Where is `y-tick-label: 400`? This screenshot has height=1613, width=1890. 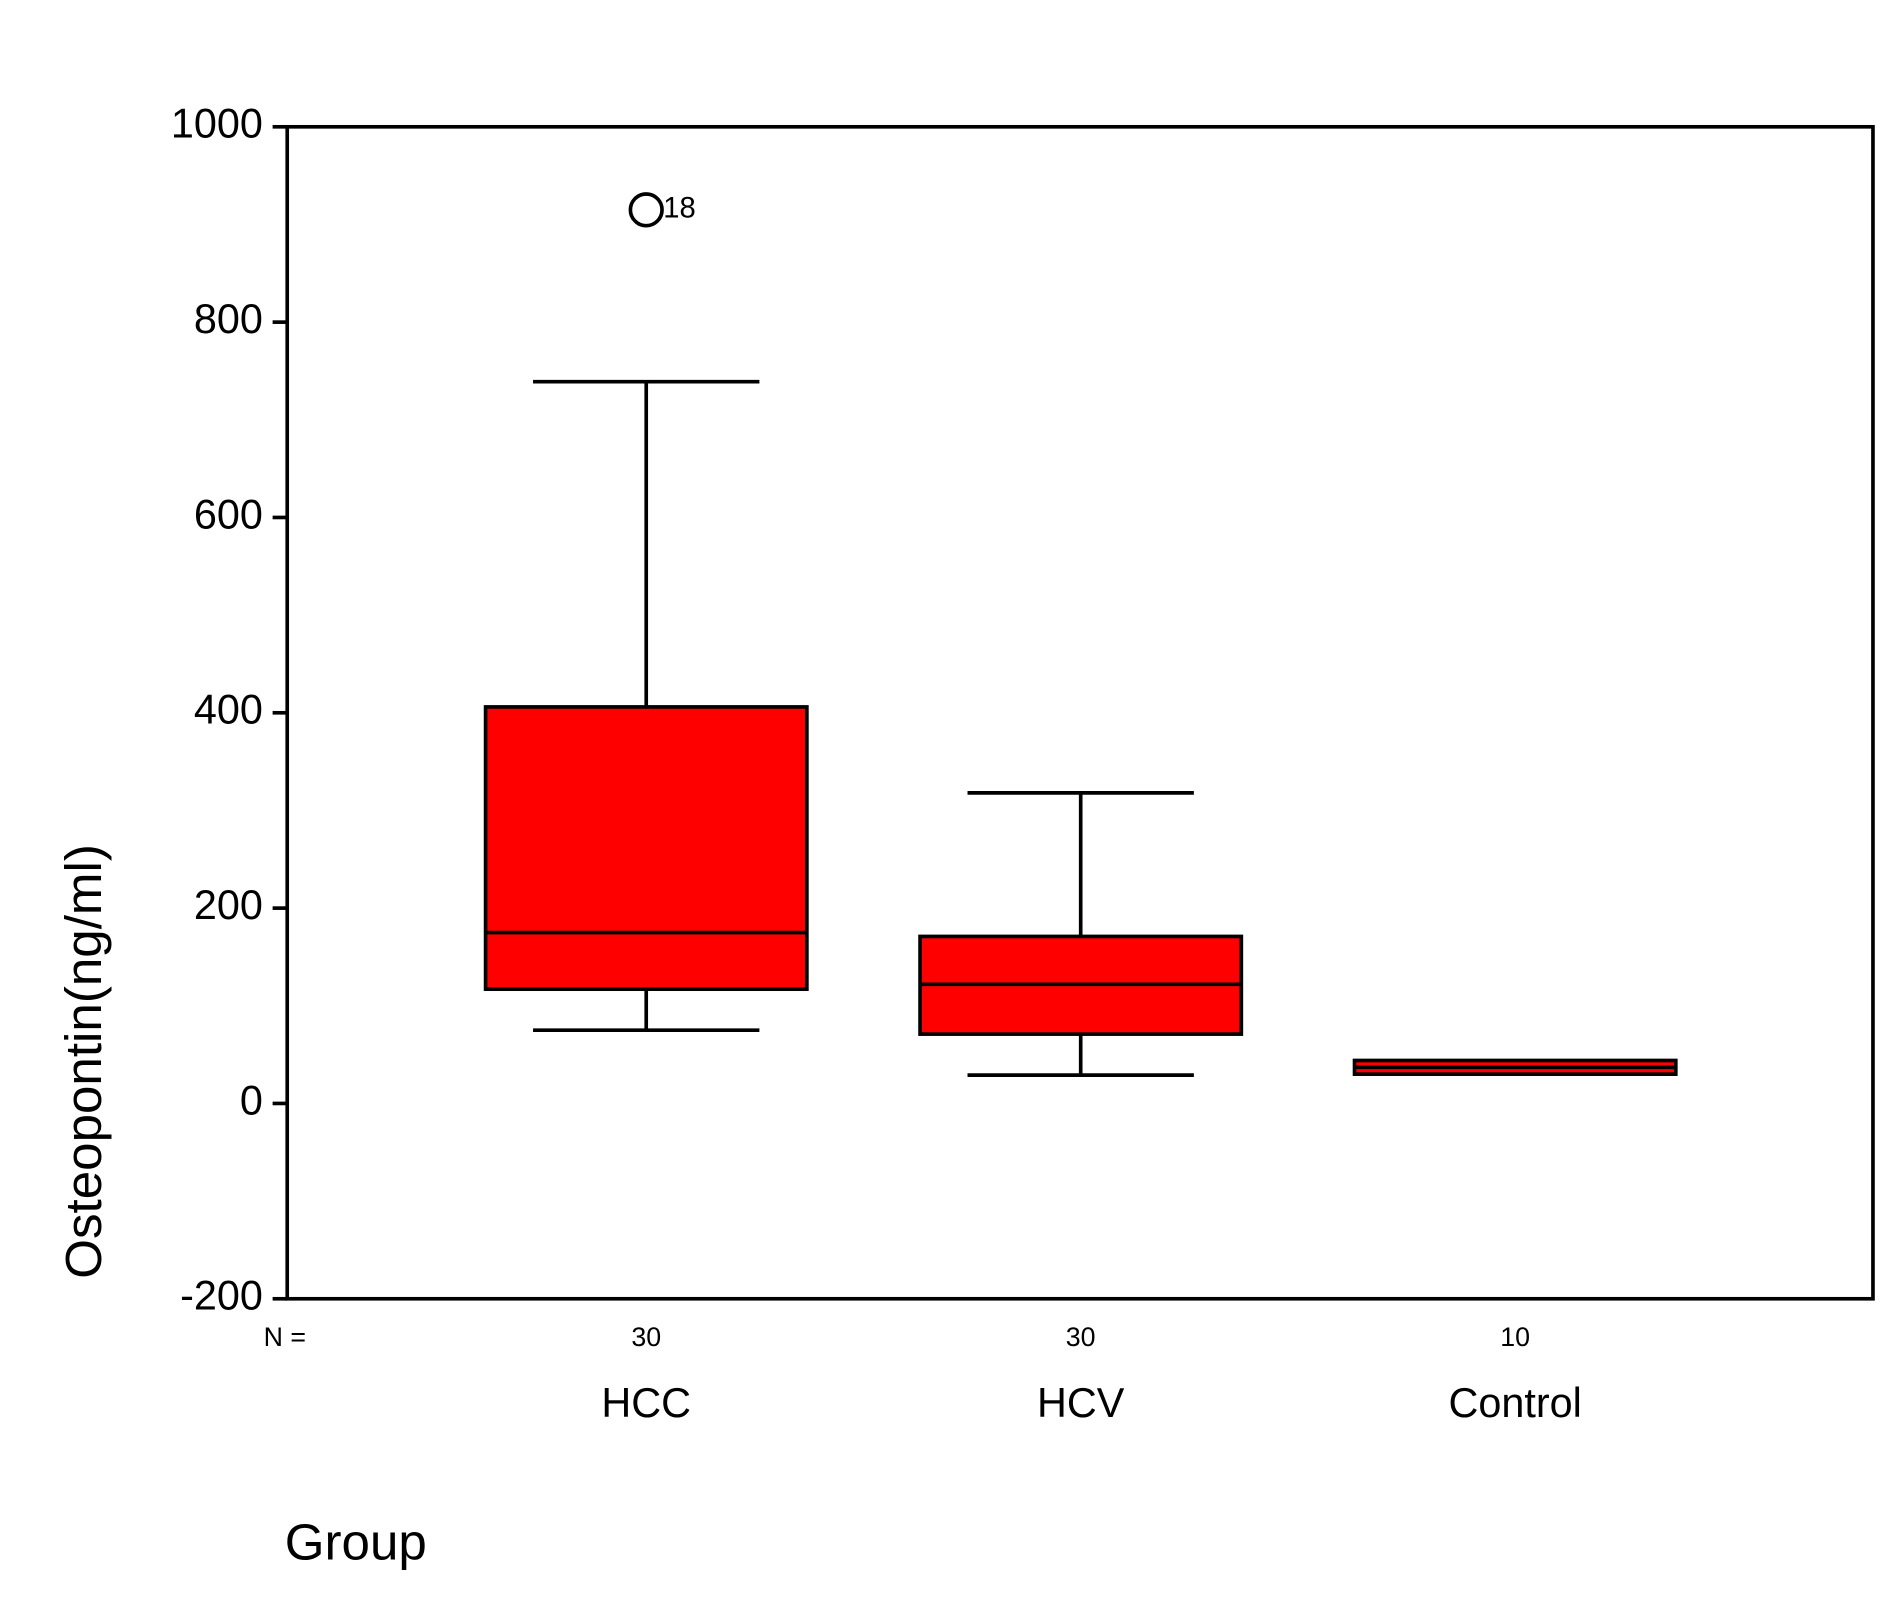
y-tick-label: 400 is located at coordinates (228, 710).